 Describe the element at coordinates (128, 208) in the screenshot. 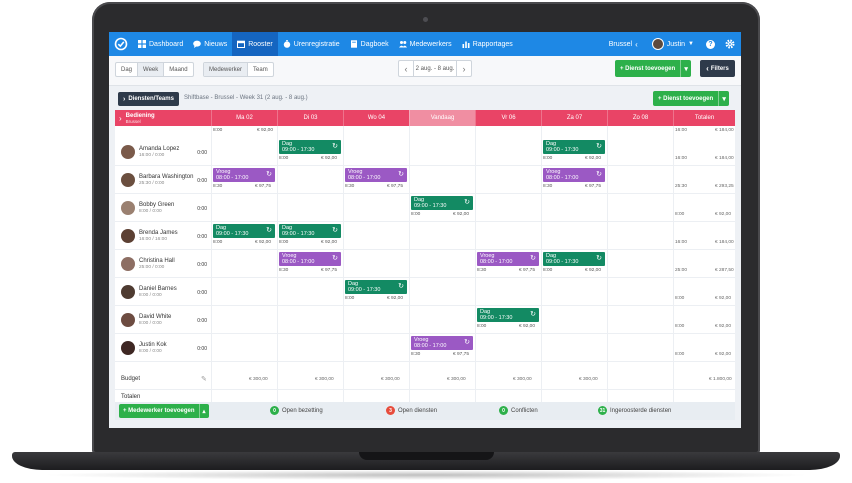

I see `avatar` at that location.